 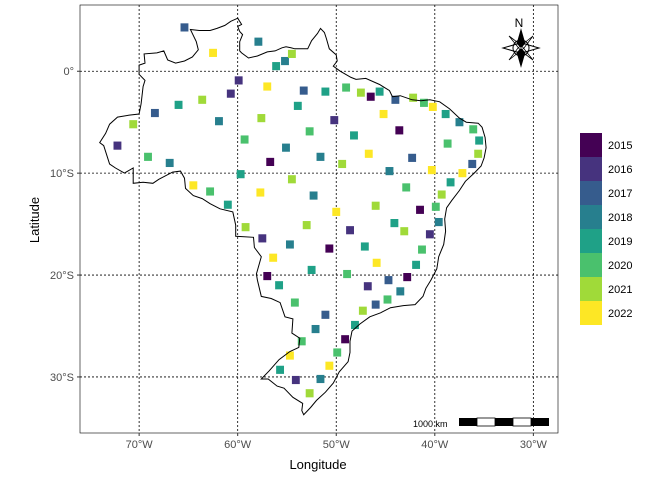 What do you see at coordinates (620, 170) in the screenshot?
I see `legend-label-2016: 2016` at bounding box center [620, 170].